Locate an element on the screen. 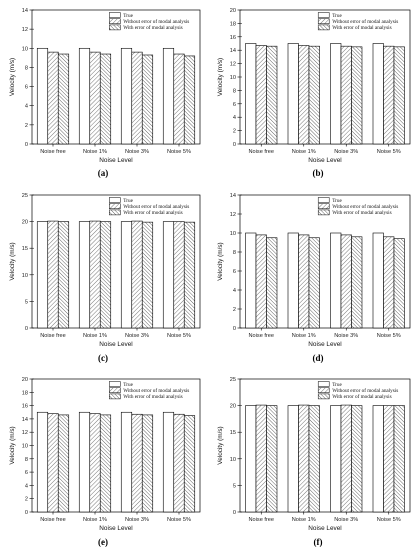  panel-caption: (f) is located at coordinates (318, 542).